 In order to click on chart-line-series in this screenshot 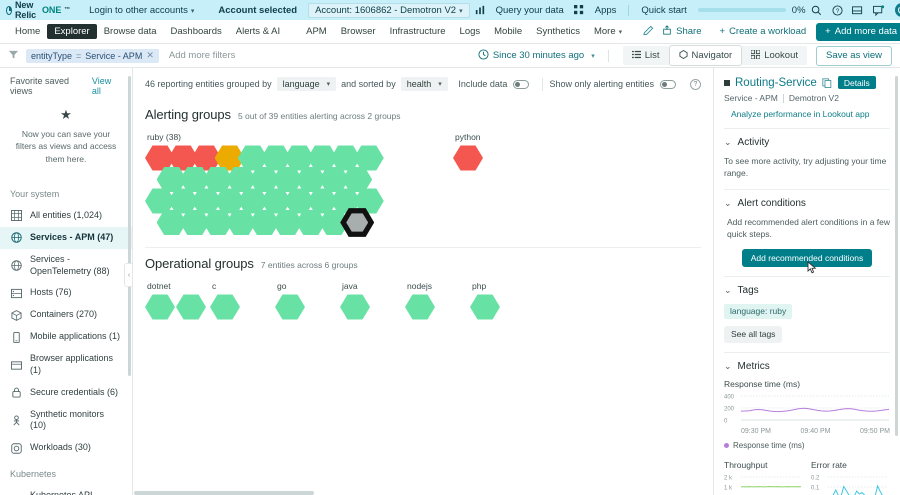, I will do `click(815, 409)`.